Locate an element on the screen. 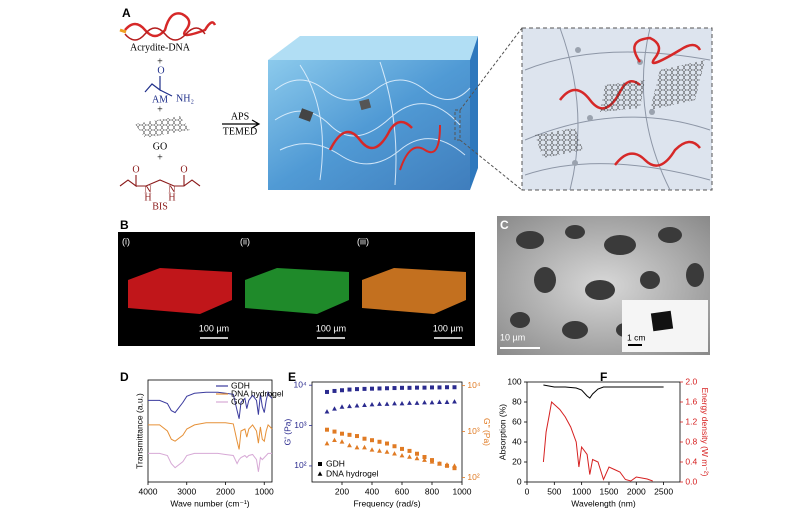  x-axis-label: Wave number (cm⁻¹) is located at coordinates (209, 503).